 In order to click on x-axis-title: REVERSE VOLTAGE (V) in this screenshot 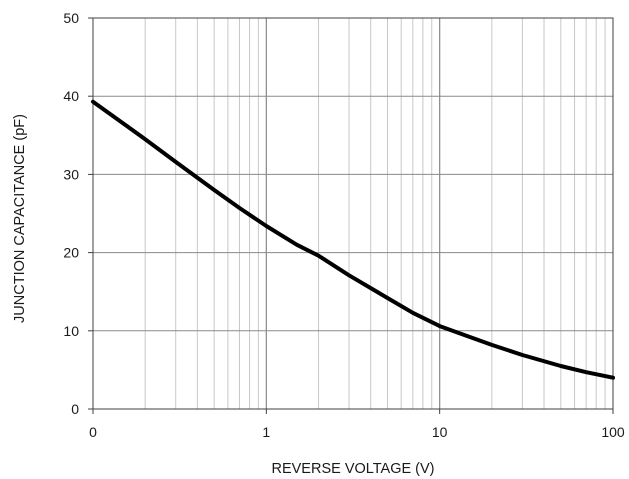, I will do `click(352, 469)`.